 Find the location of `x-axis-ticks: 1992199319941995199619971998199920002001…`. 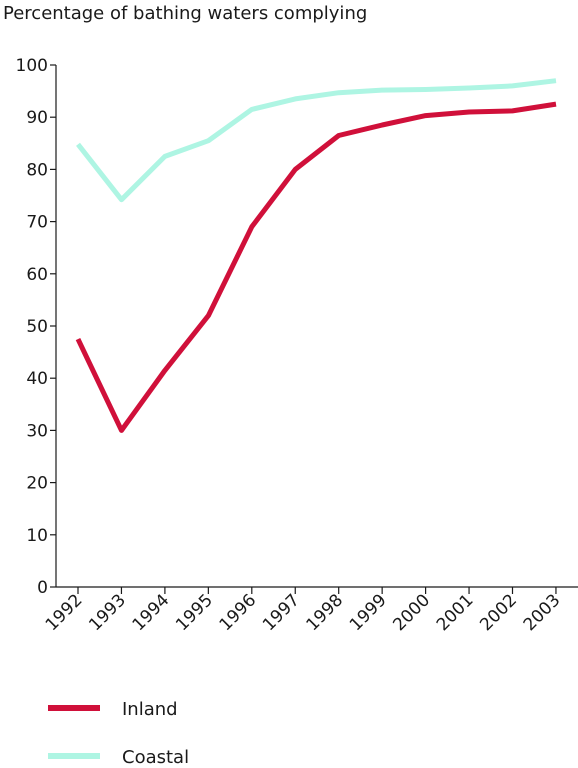

x-axis-ticks: 1992199319941995199619971998199920002001… is located at coordinates (303, 611).